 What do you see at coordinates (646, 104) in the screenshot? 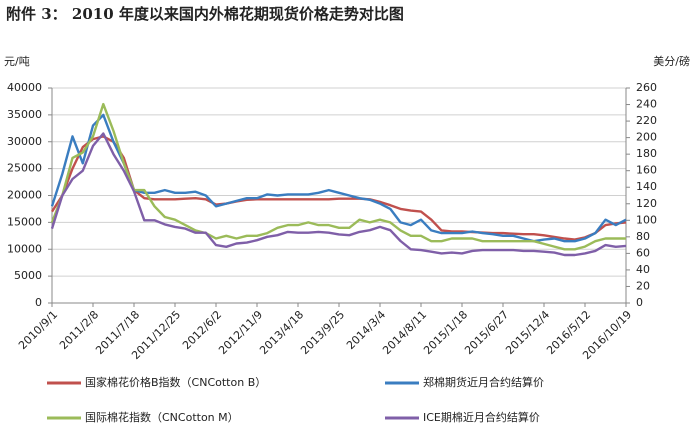
I see `y2-tick-label: 240` at bounding box center [646, 104].